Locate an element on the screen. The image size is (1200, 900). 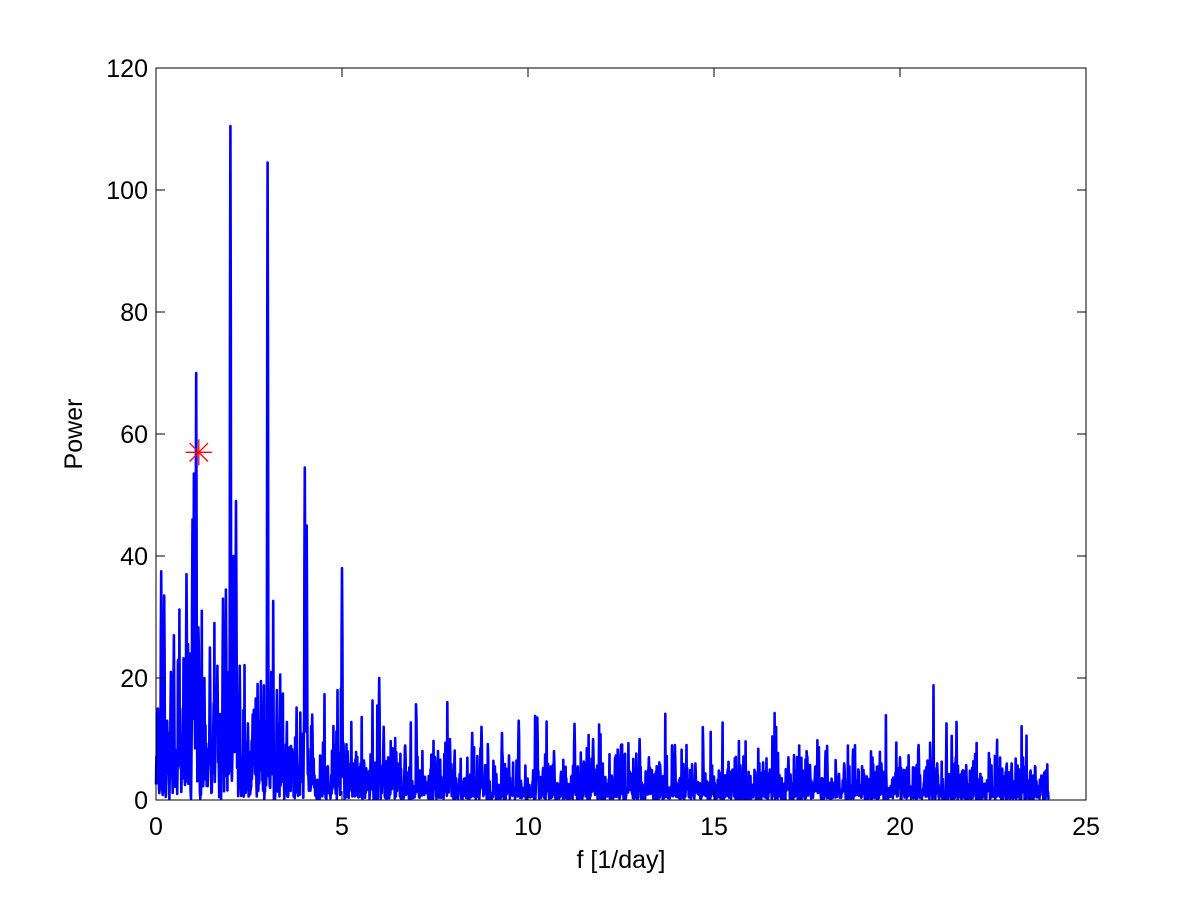
marker-layer is located at coordinates (198, 452).